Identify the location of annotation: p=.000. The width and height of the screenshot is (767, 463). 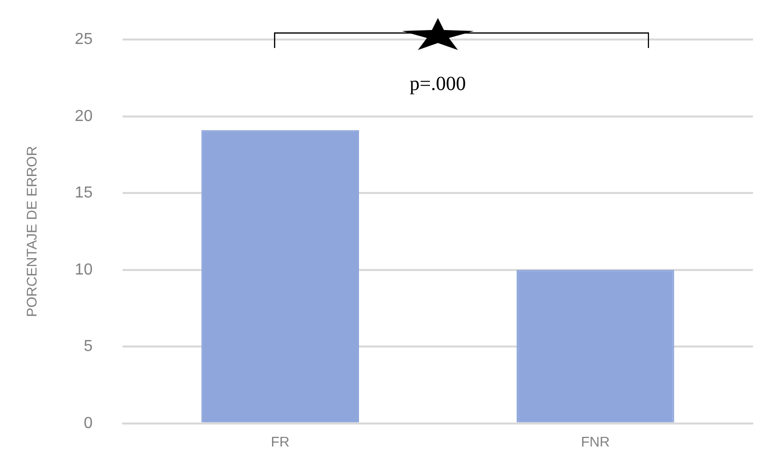
(438, 83).